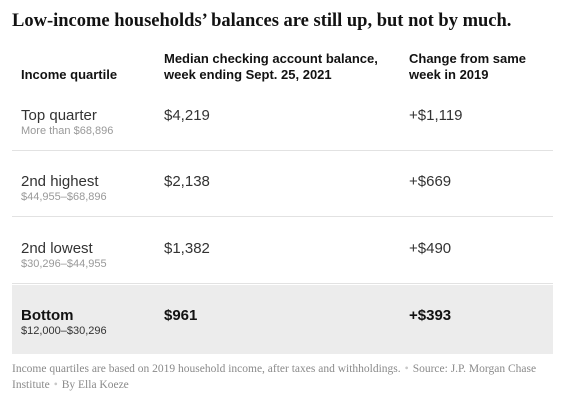 This screenshot has width=563, height=402. I want to click on quartile-label: Top quarter, so click(59, 115).